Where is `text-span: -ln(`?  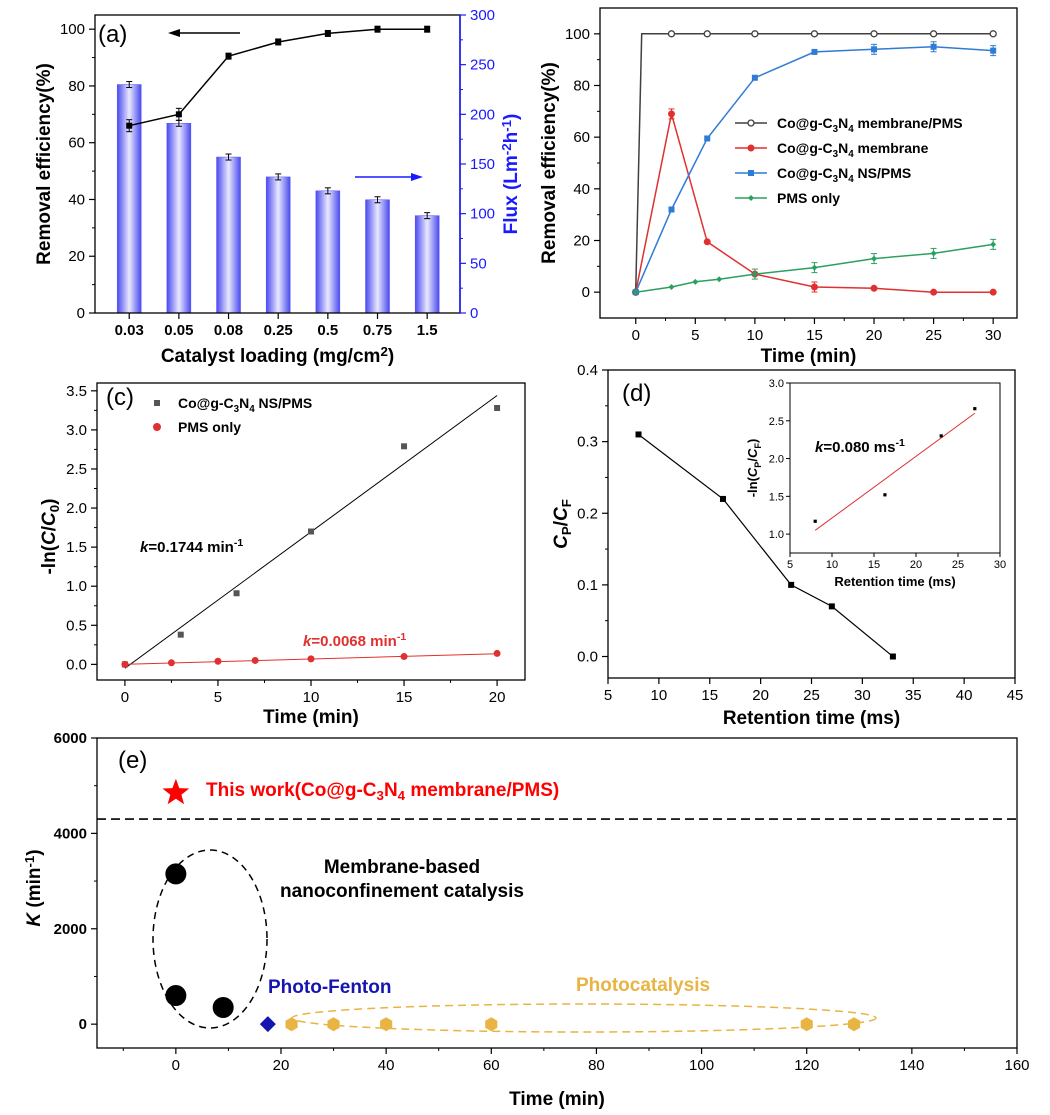 text-span: -ln( is located at coordinates (752, 486).